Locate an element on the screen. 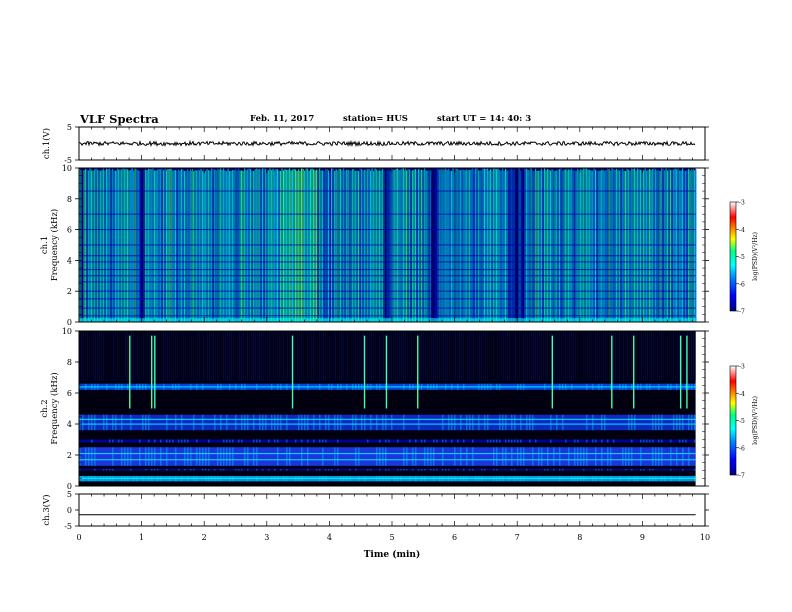 The width and height of the screenshot is (792, 612). ch1-waveform-line is located at coordinates (387, 143).